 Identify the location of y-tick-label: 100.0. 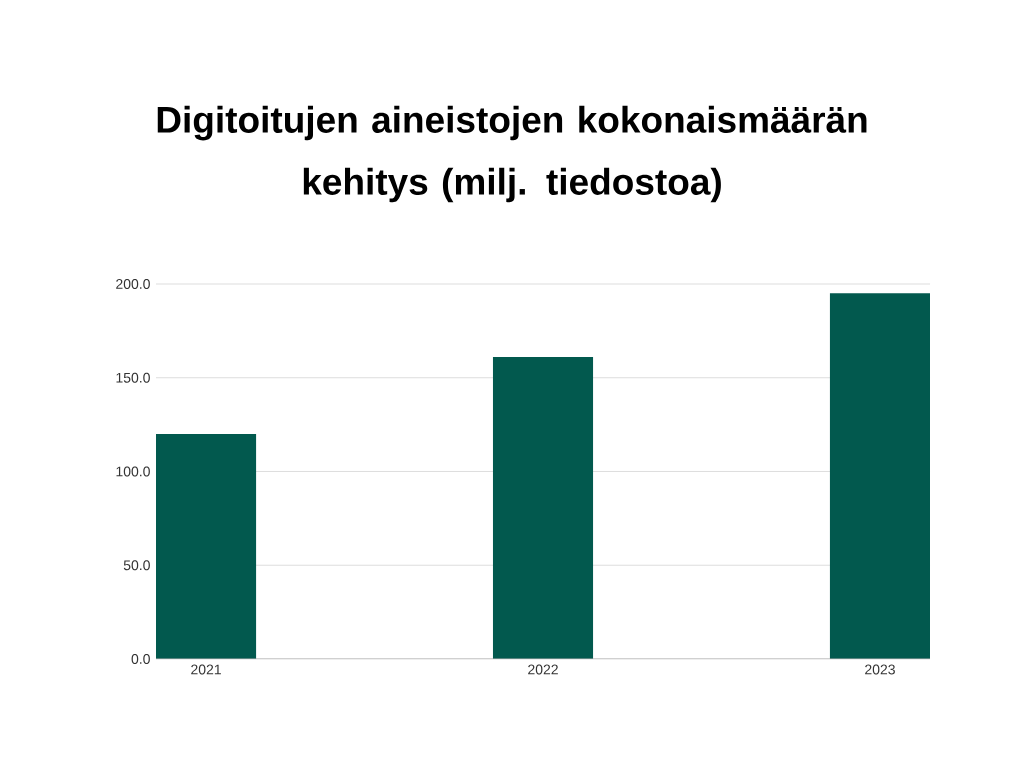
(133, 471).